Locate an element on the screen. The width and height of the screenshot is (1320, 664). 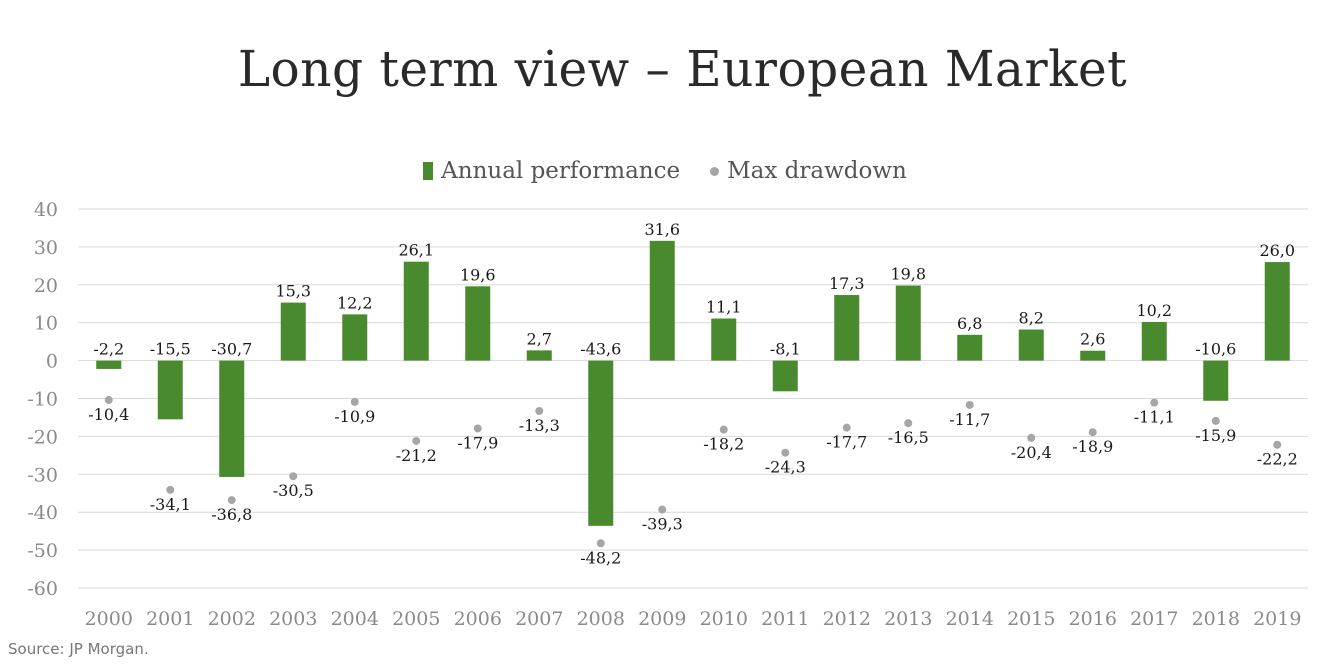
legend-swatch-dot is located at coordinates (715, 171).